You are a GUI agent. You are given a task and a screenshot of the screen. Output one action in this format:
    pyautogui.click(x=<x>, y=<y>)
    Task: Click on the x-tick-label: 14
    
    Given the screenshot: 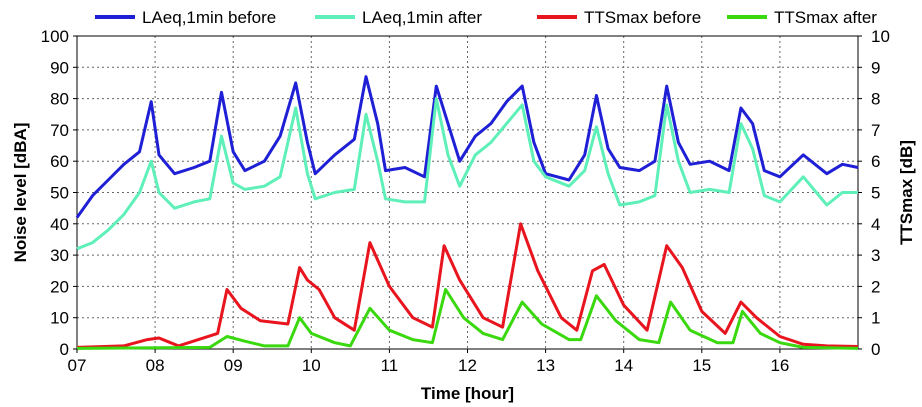 What is the action you would take?
    pyautogui.click(x=623, y=365)
    